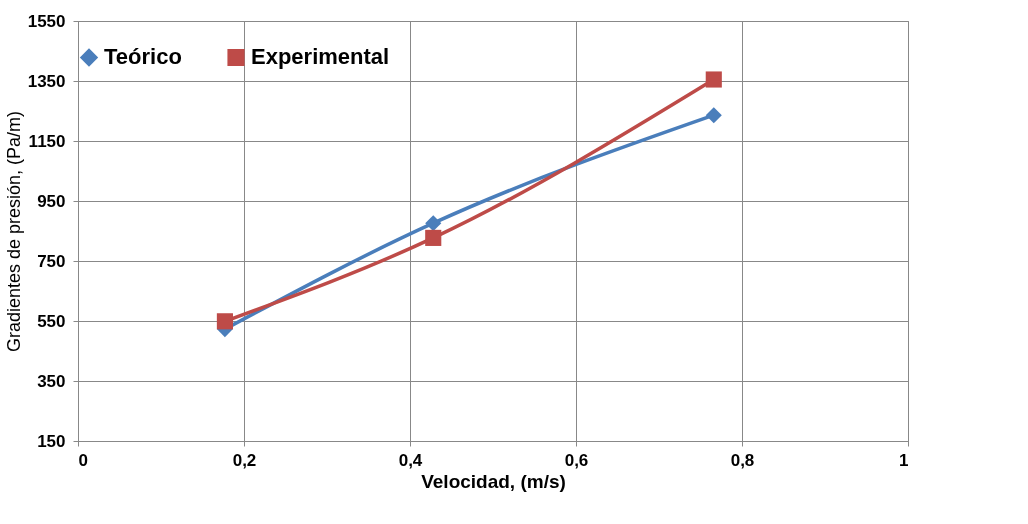 The height and width of the screenshot is (524, 1028). I want to click on x-tick-label: 0,2, so click(244, 460).